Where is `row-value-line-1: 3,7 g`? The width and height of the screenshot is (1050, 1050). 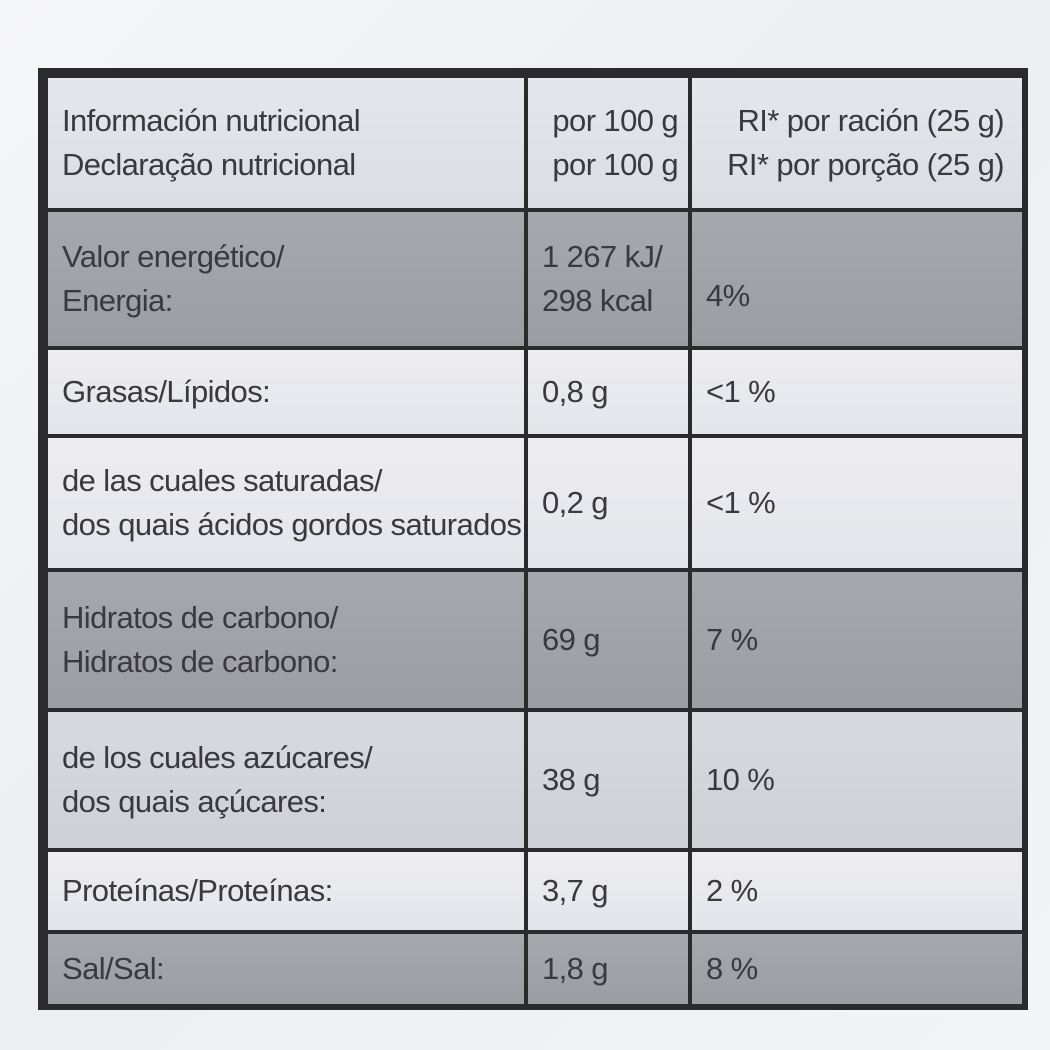 row-value-line-1: 3,7 g is located at coordinates (575, 890).